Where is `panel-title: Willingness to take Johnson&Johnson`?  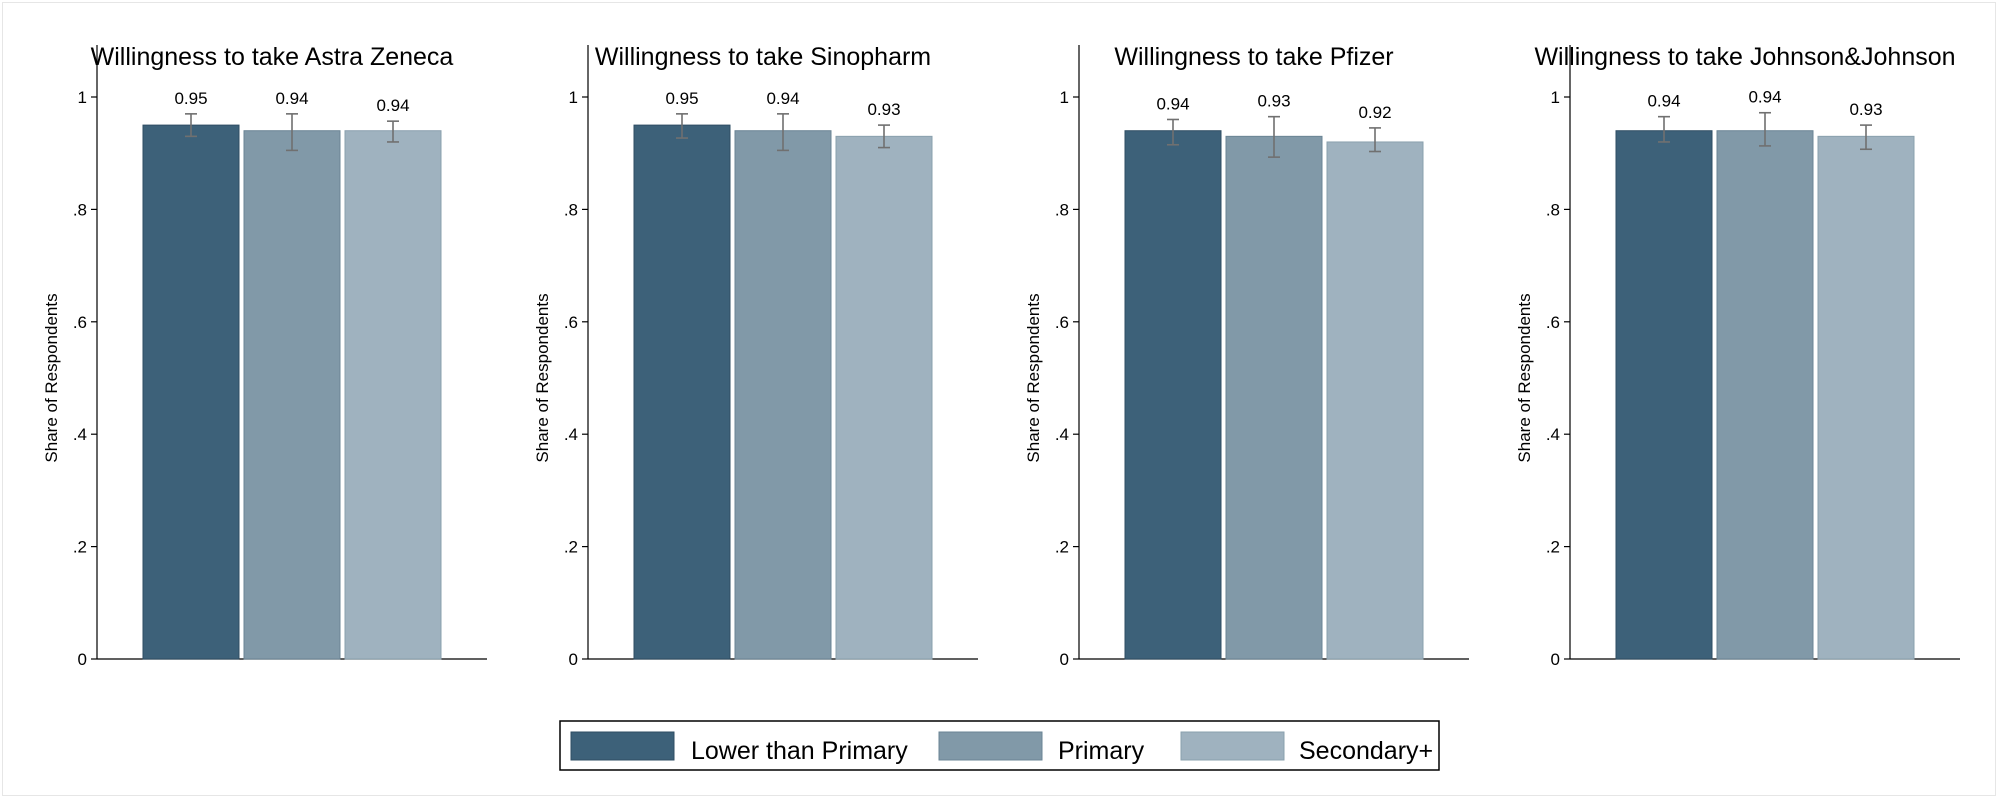 panel-title: Willingness to take Johnson&Johnson is located at coordinates (1744, 57).